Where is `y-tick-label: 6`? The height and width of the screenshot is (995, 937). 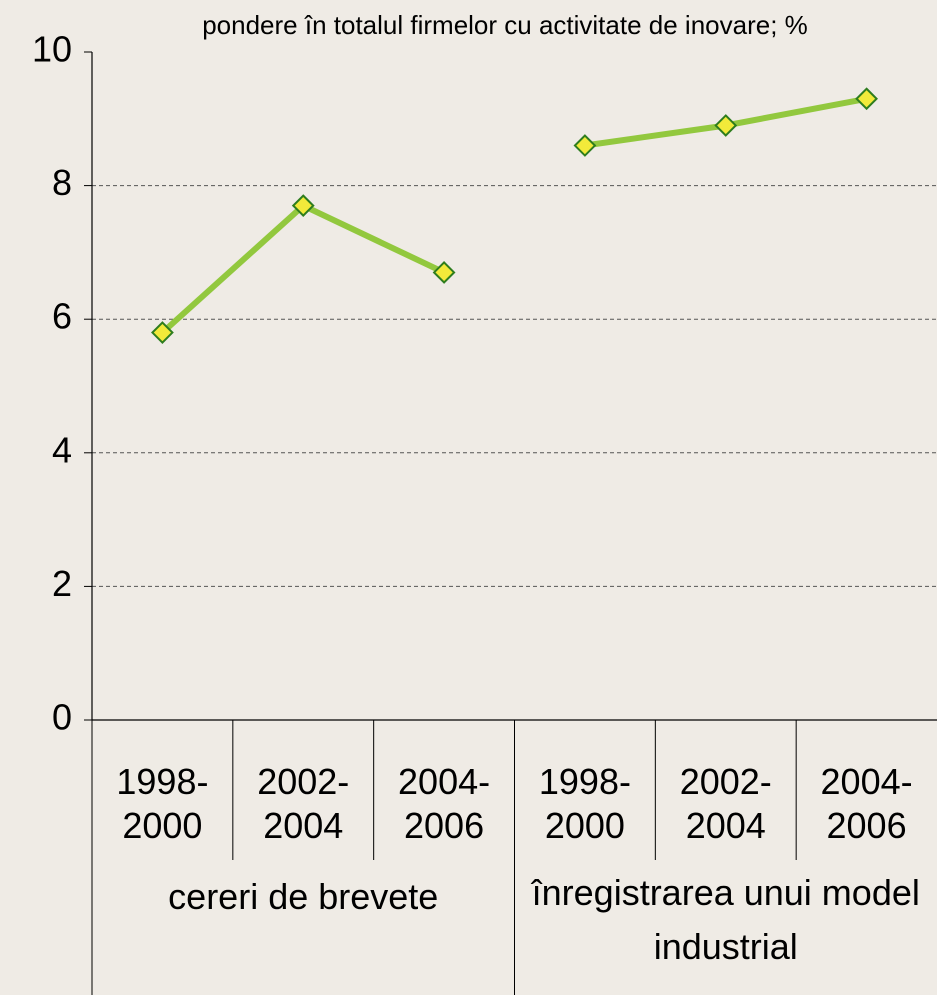 y-tick-label: 6 is located at coordinates (62, 316).